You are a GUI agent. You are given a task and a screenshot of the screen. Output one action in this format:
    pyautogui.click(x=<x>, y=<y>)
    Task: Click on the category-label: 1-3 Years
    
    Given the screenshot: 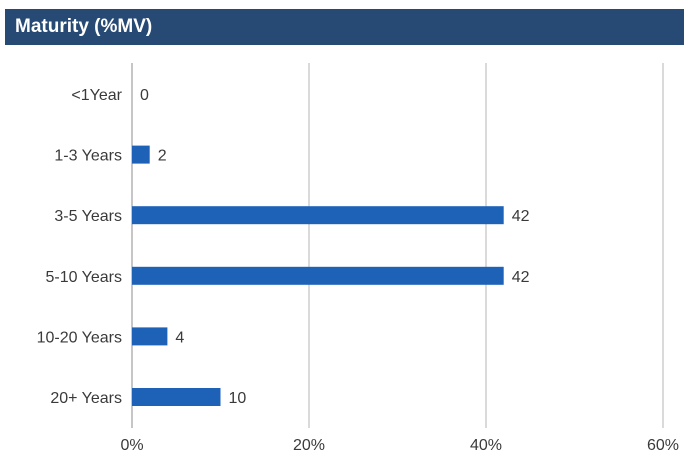 What is the action you would take?
    pyautogui.click(x=88, y=156)
    